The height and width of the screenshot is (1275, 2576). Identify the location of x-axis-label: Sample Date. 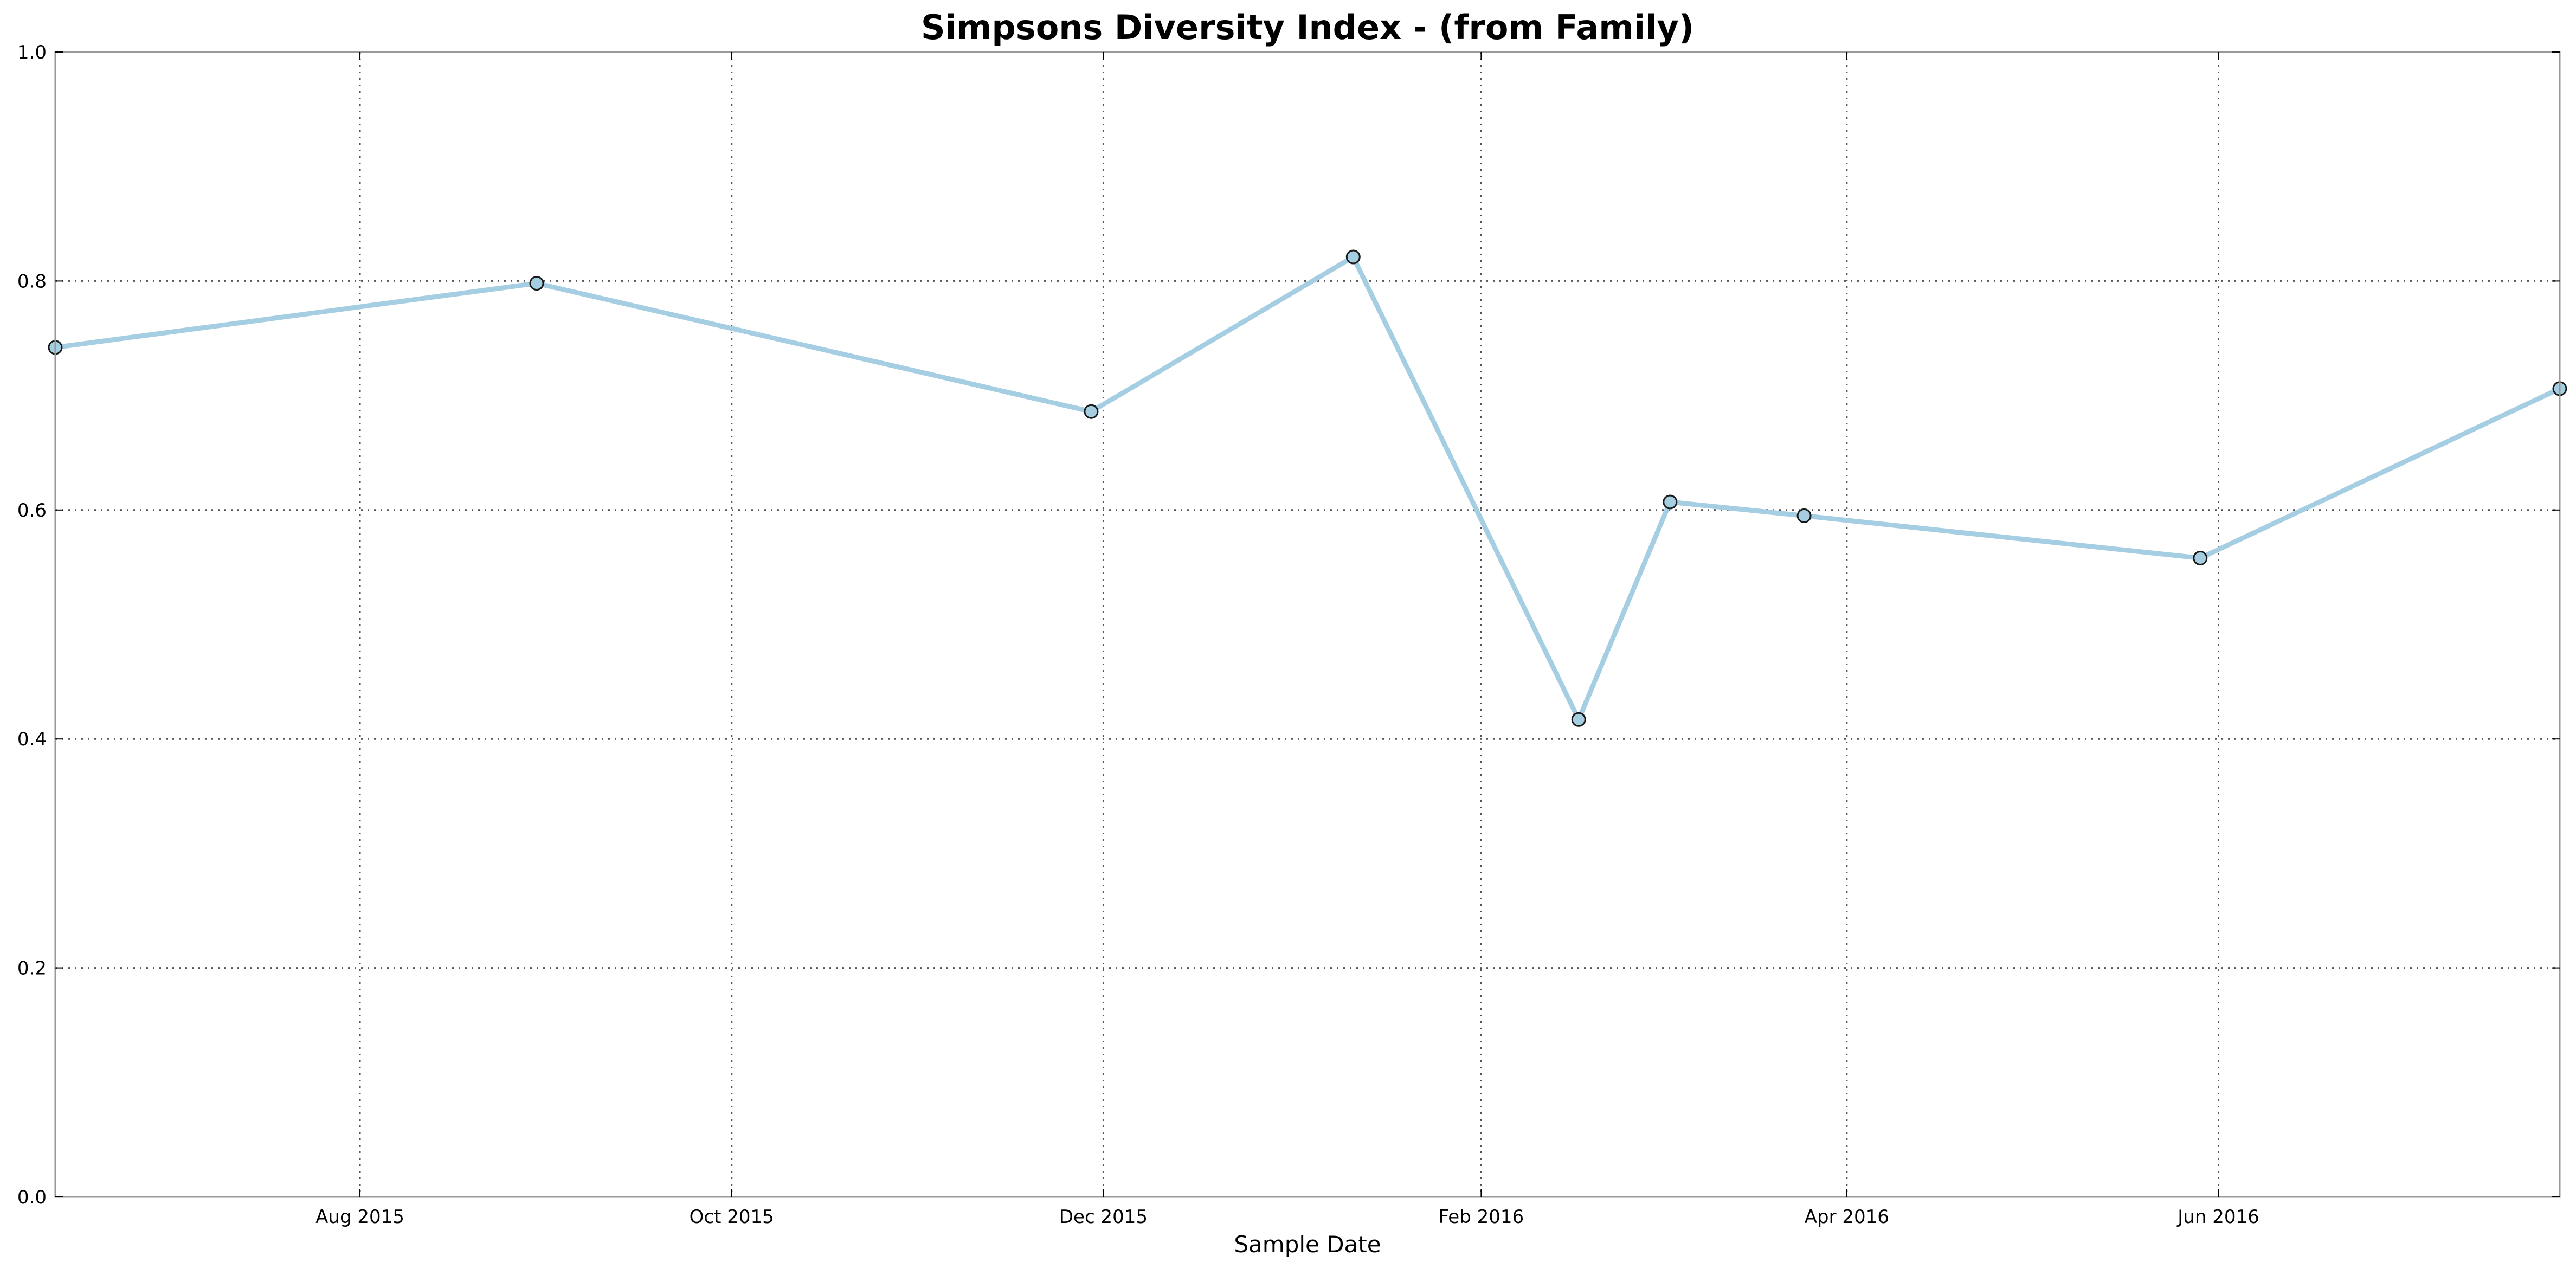
(1307, 1244).